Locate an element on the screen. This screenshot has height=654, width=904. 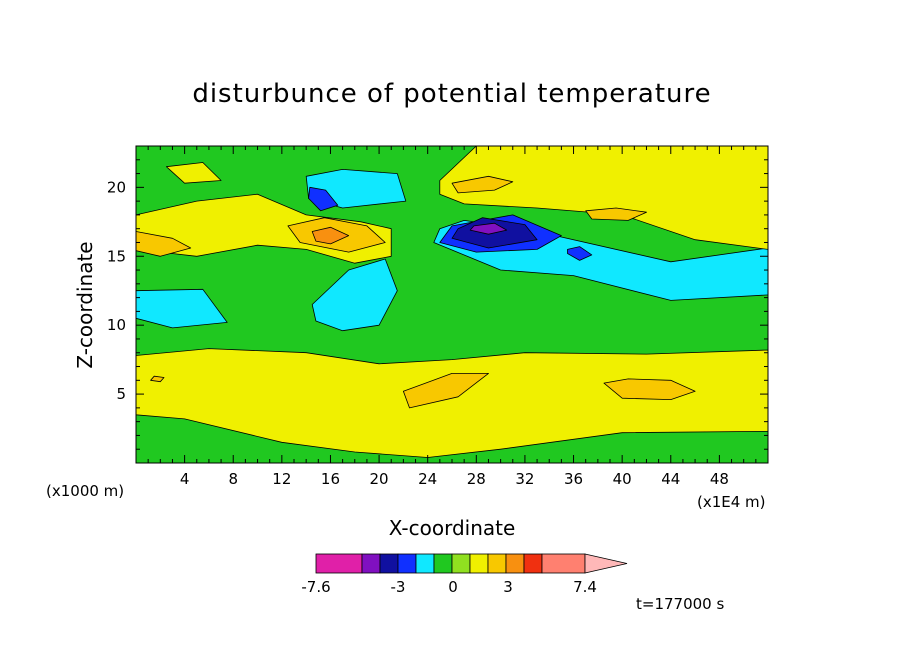
y-tick-label: 10 is located at coordinates (116, 325).